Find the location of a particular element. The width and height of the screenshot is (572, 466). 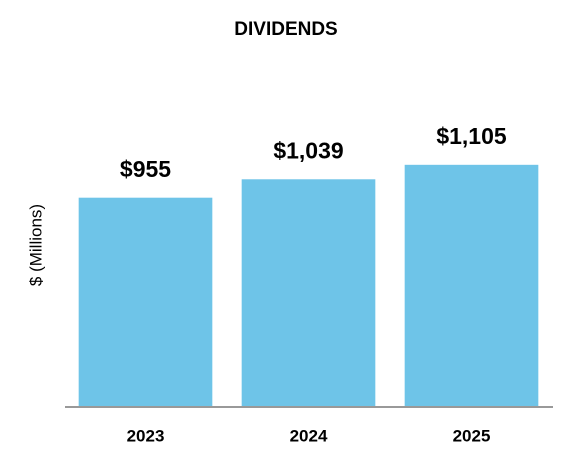

data-label: $1,105 is located at coordinates (471, 136).